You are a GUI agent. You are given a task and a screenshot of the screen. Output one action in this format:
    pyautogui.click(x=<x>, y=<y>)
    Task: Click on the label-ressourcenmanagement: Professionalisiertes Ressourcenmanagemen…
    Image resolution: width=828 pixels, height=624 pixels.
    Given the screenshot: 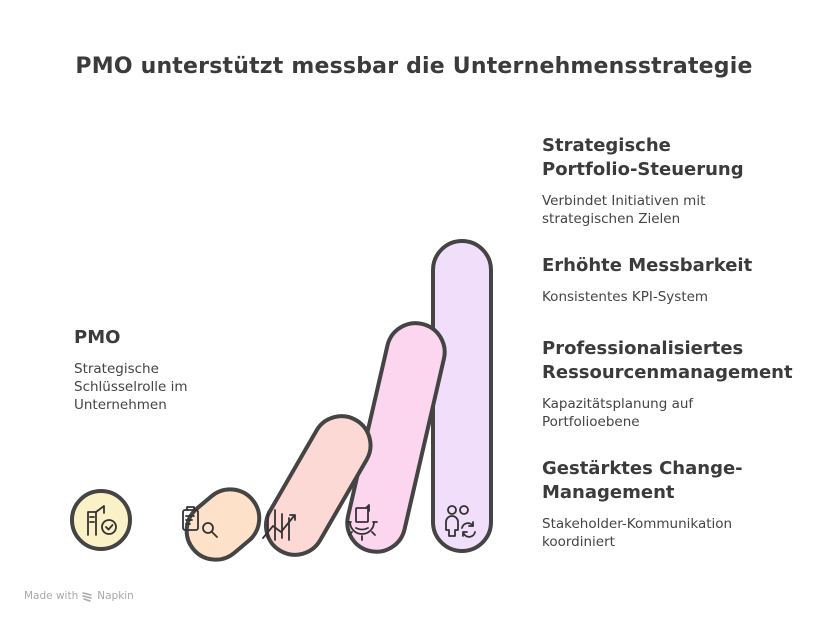 What is the action you would take?
    pyautogui.click(x=682, y=384)
    